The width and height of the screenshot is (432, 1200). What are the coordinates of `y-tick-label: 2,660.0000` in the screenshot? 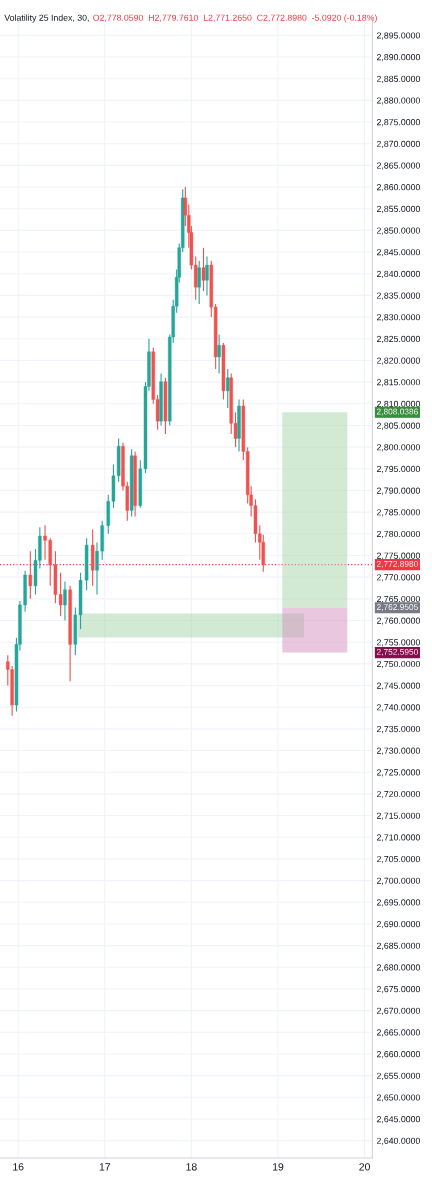 It's located at (398, 1055).